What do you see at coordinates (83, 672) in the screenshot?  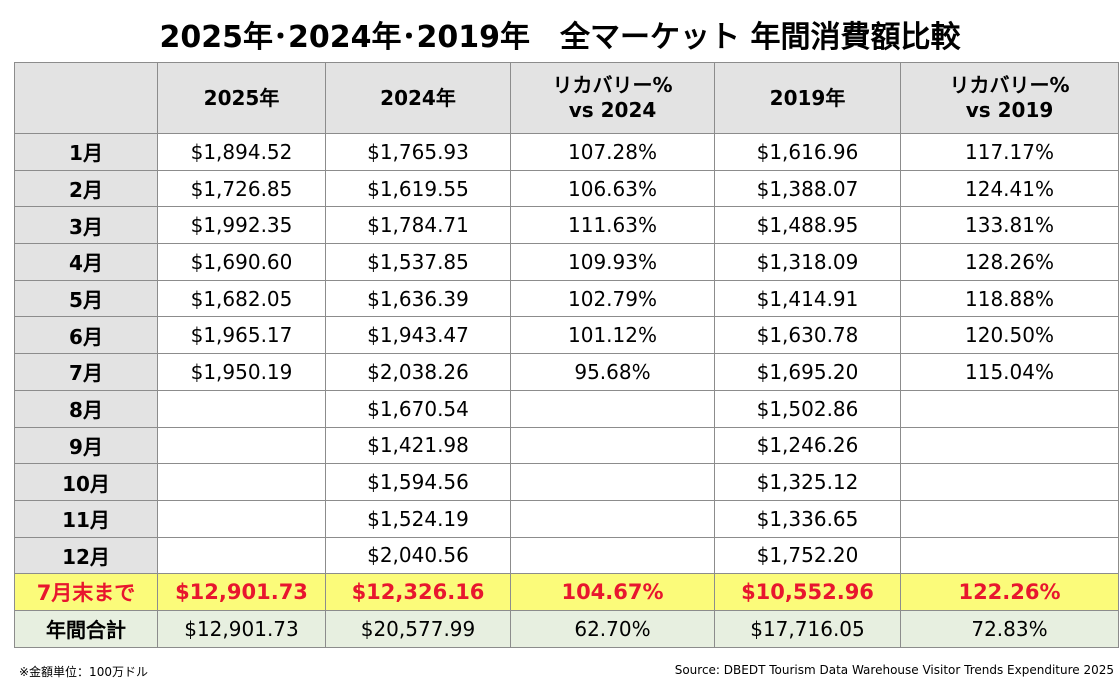 I see `unit-note: ※金額単位：100万ドル` at bounding box center [83, 672].